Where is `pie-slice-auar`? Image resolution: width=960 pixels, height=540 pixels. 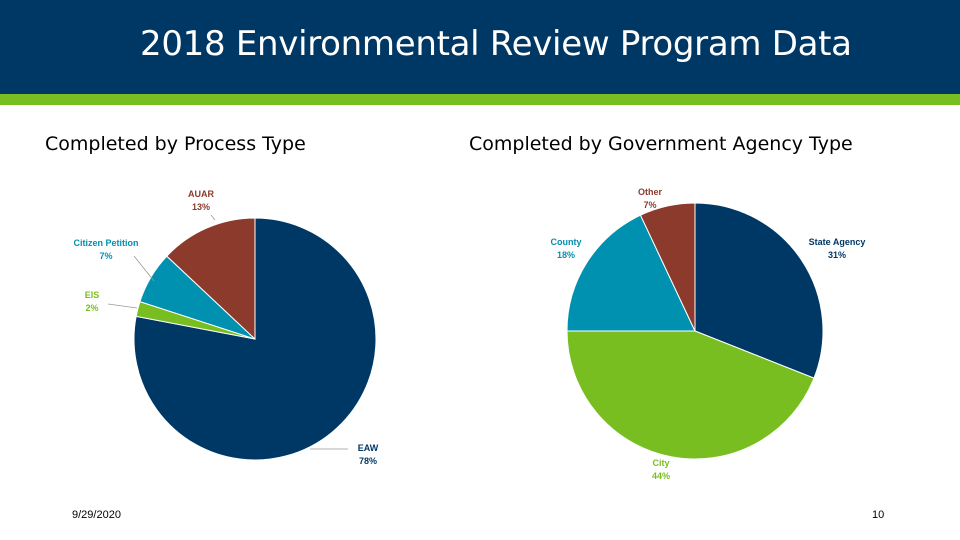
pie-slice-auar is located at coordinates (211, 279).